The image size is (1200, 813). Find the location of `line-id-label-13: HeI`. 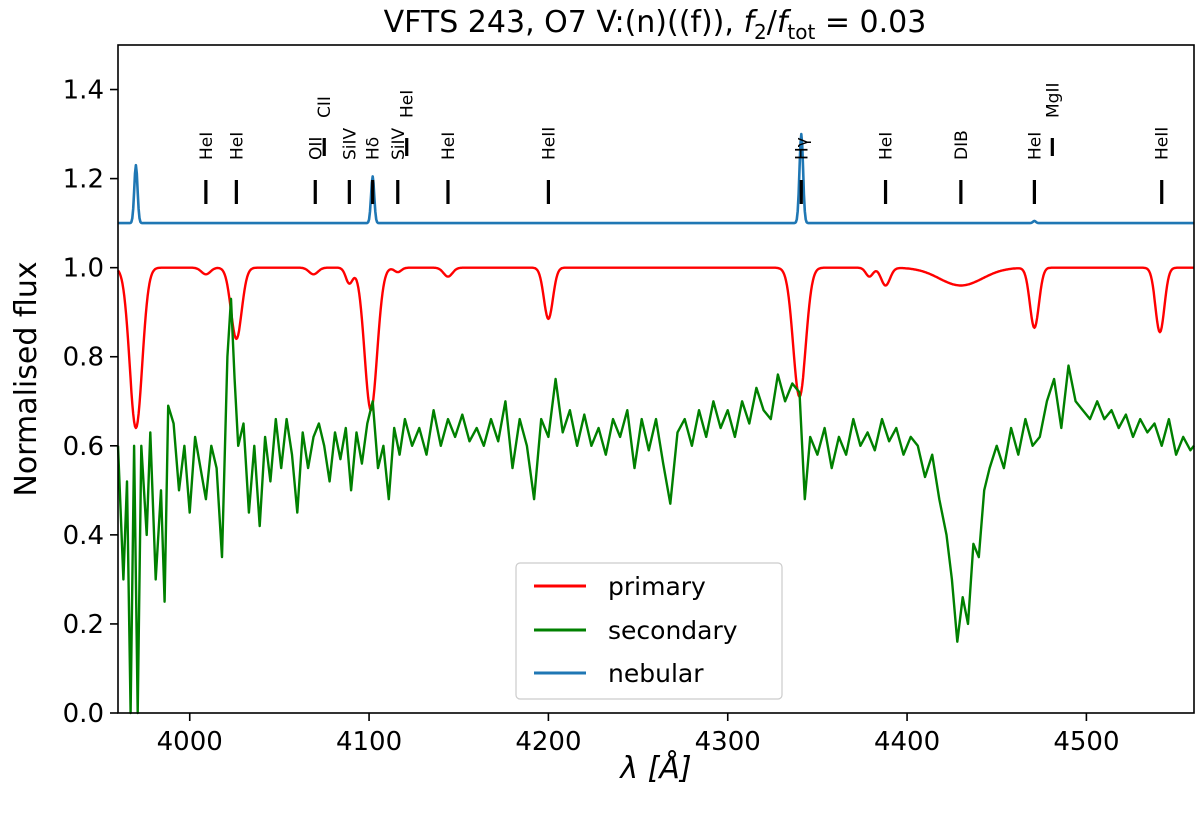

line-id-label-13: HeI is located at coordinates (1035, 146).